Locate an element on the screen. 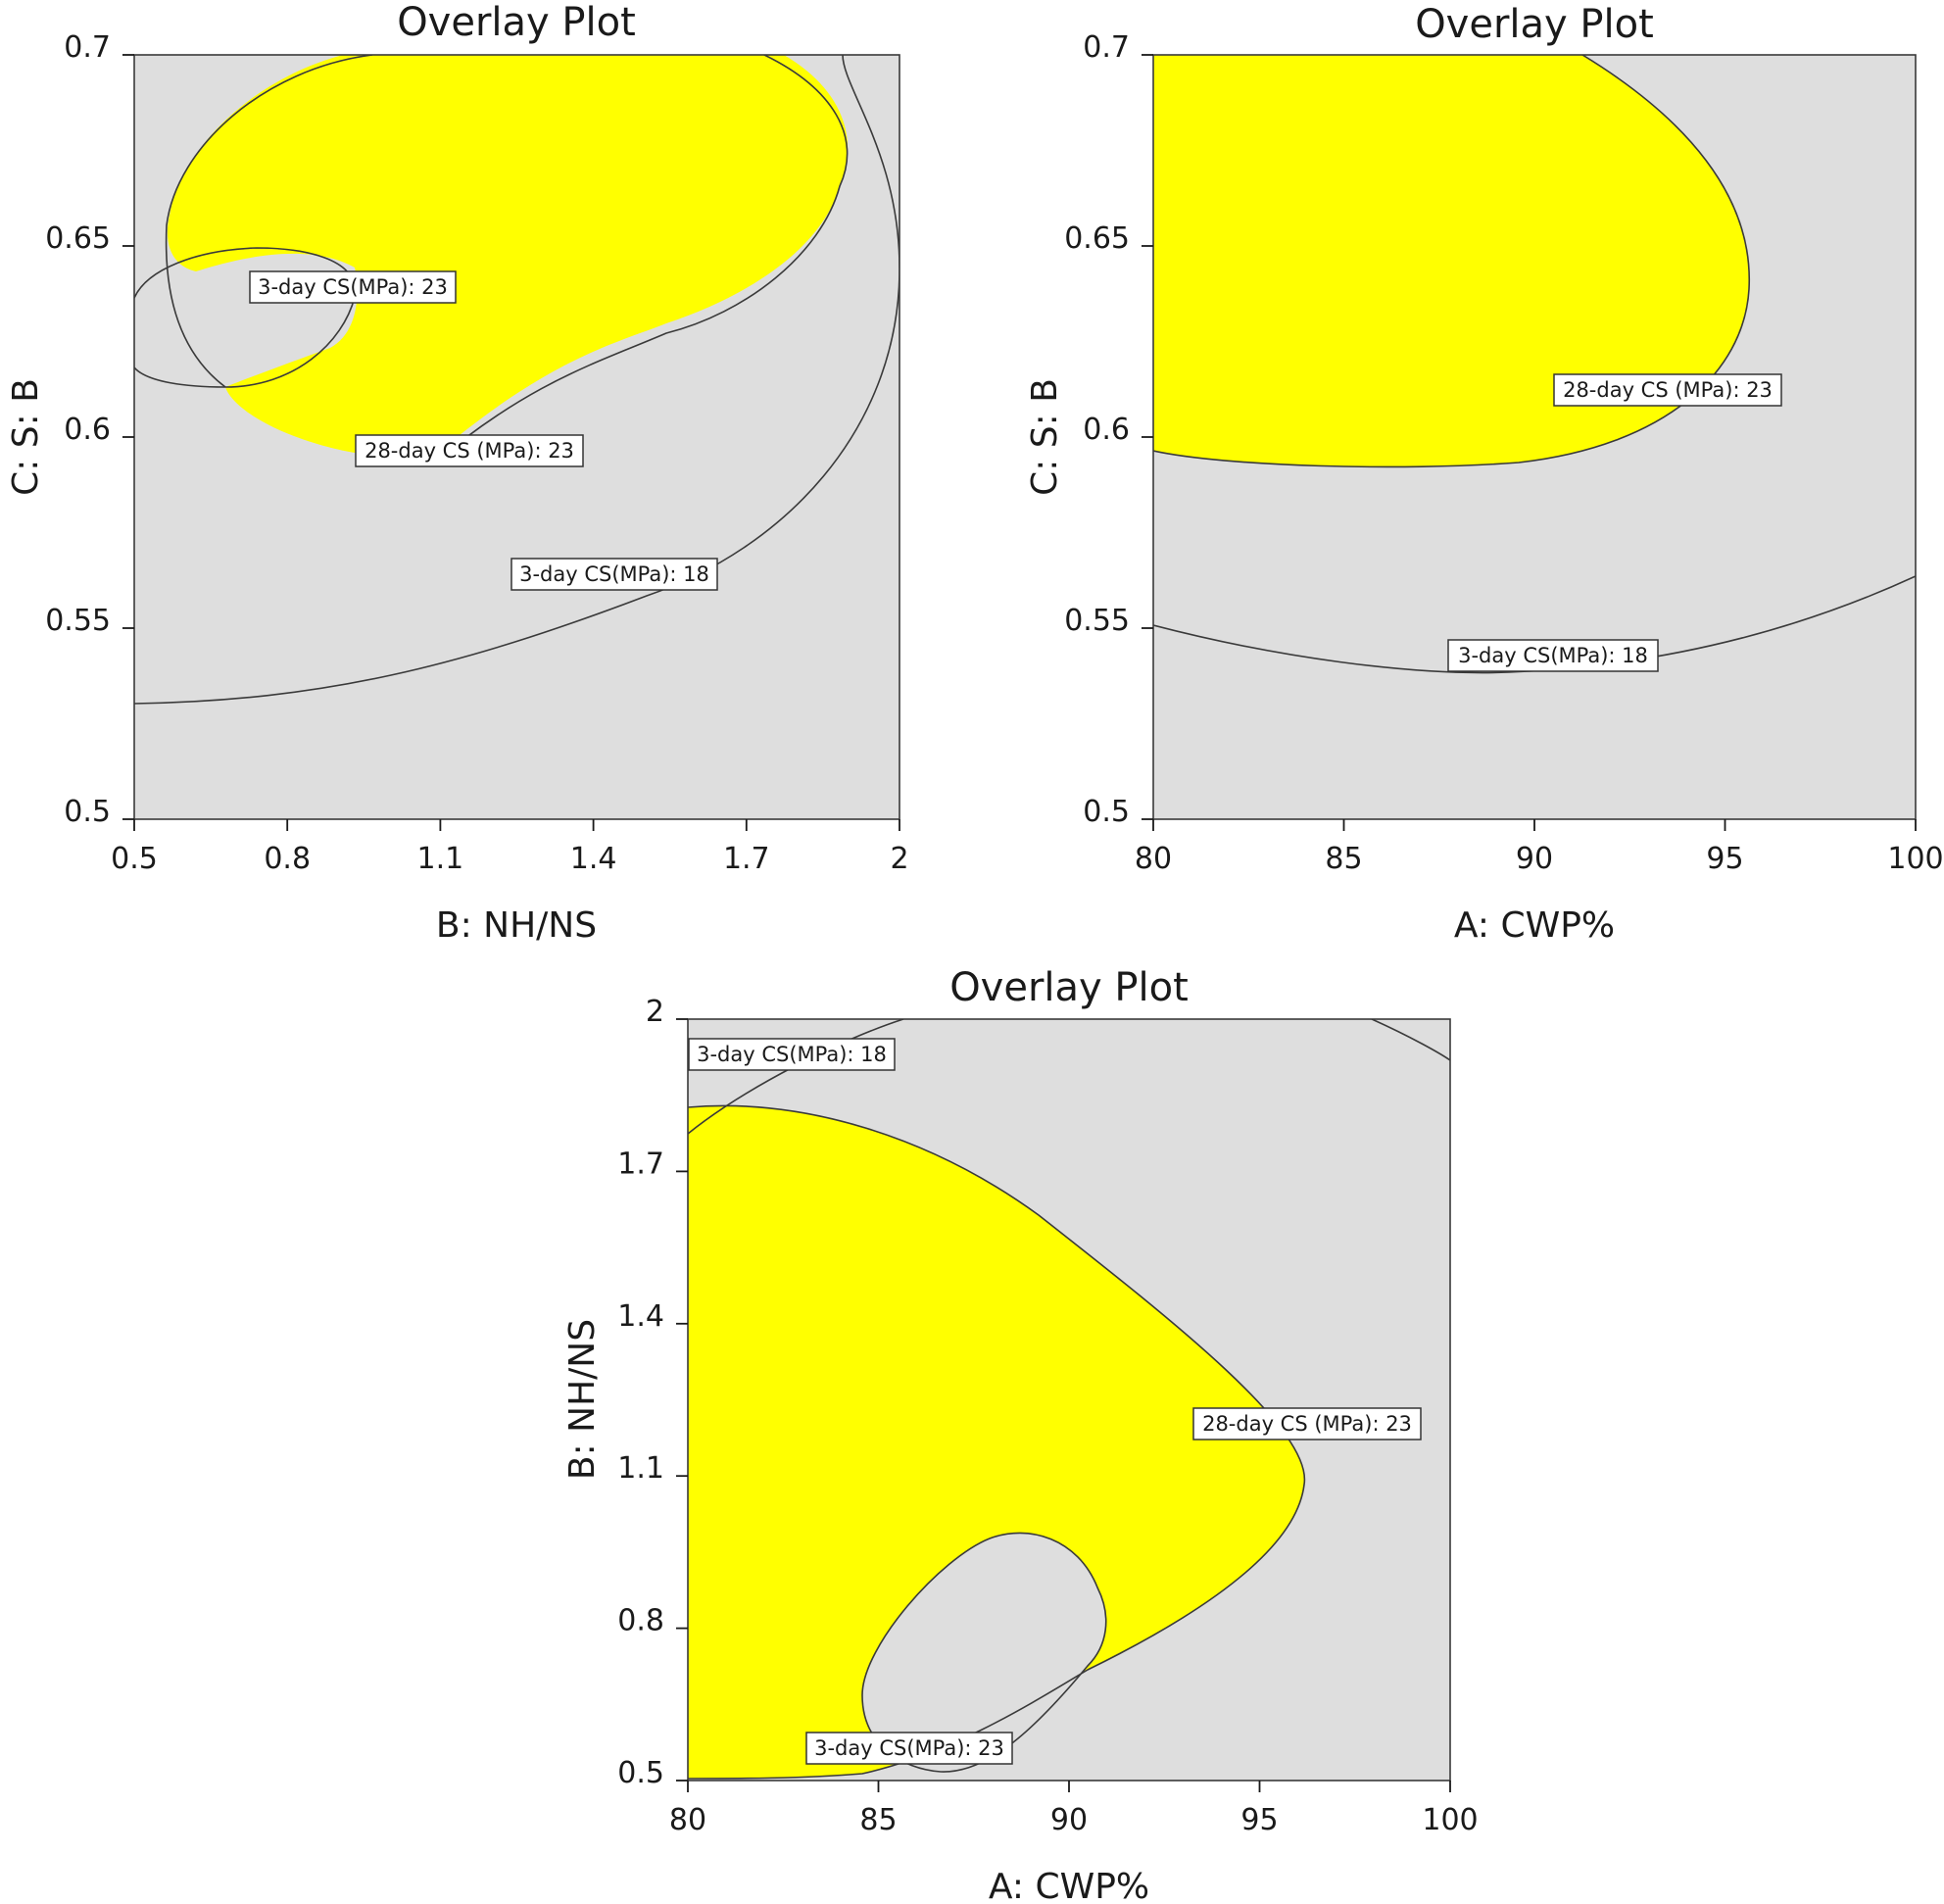 The width and height of the screenshot is (1944, 1904). plot-3-xtick-label-0: 80 is located at coordinates (687, 1820).